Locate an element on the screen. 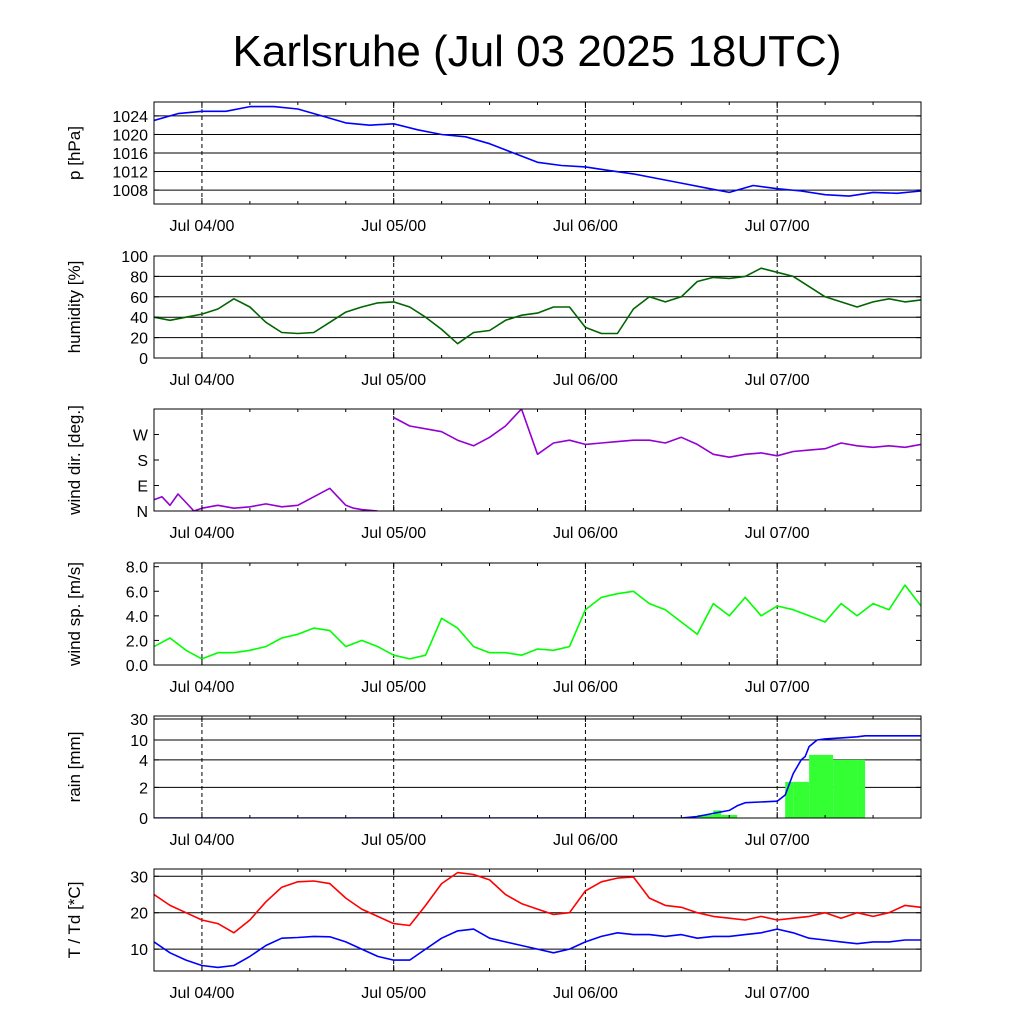 The width and height of the screenshot is (1024, 1024). y-tick-label: 8.0 is located at coordinates (137, 568).